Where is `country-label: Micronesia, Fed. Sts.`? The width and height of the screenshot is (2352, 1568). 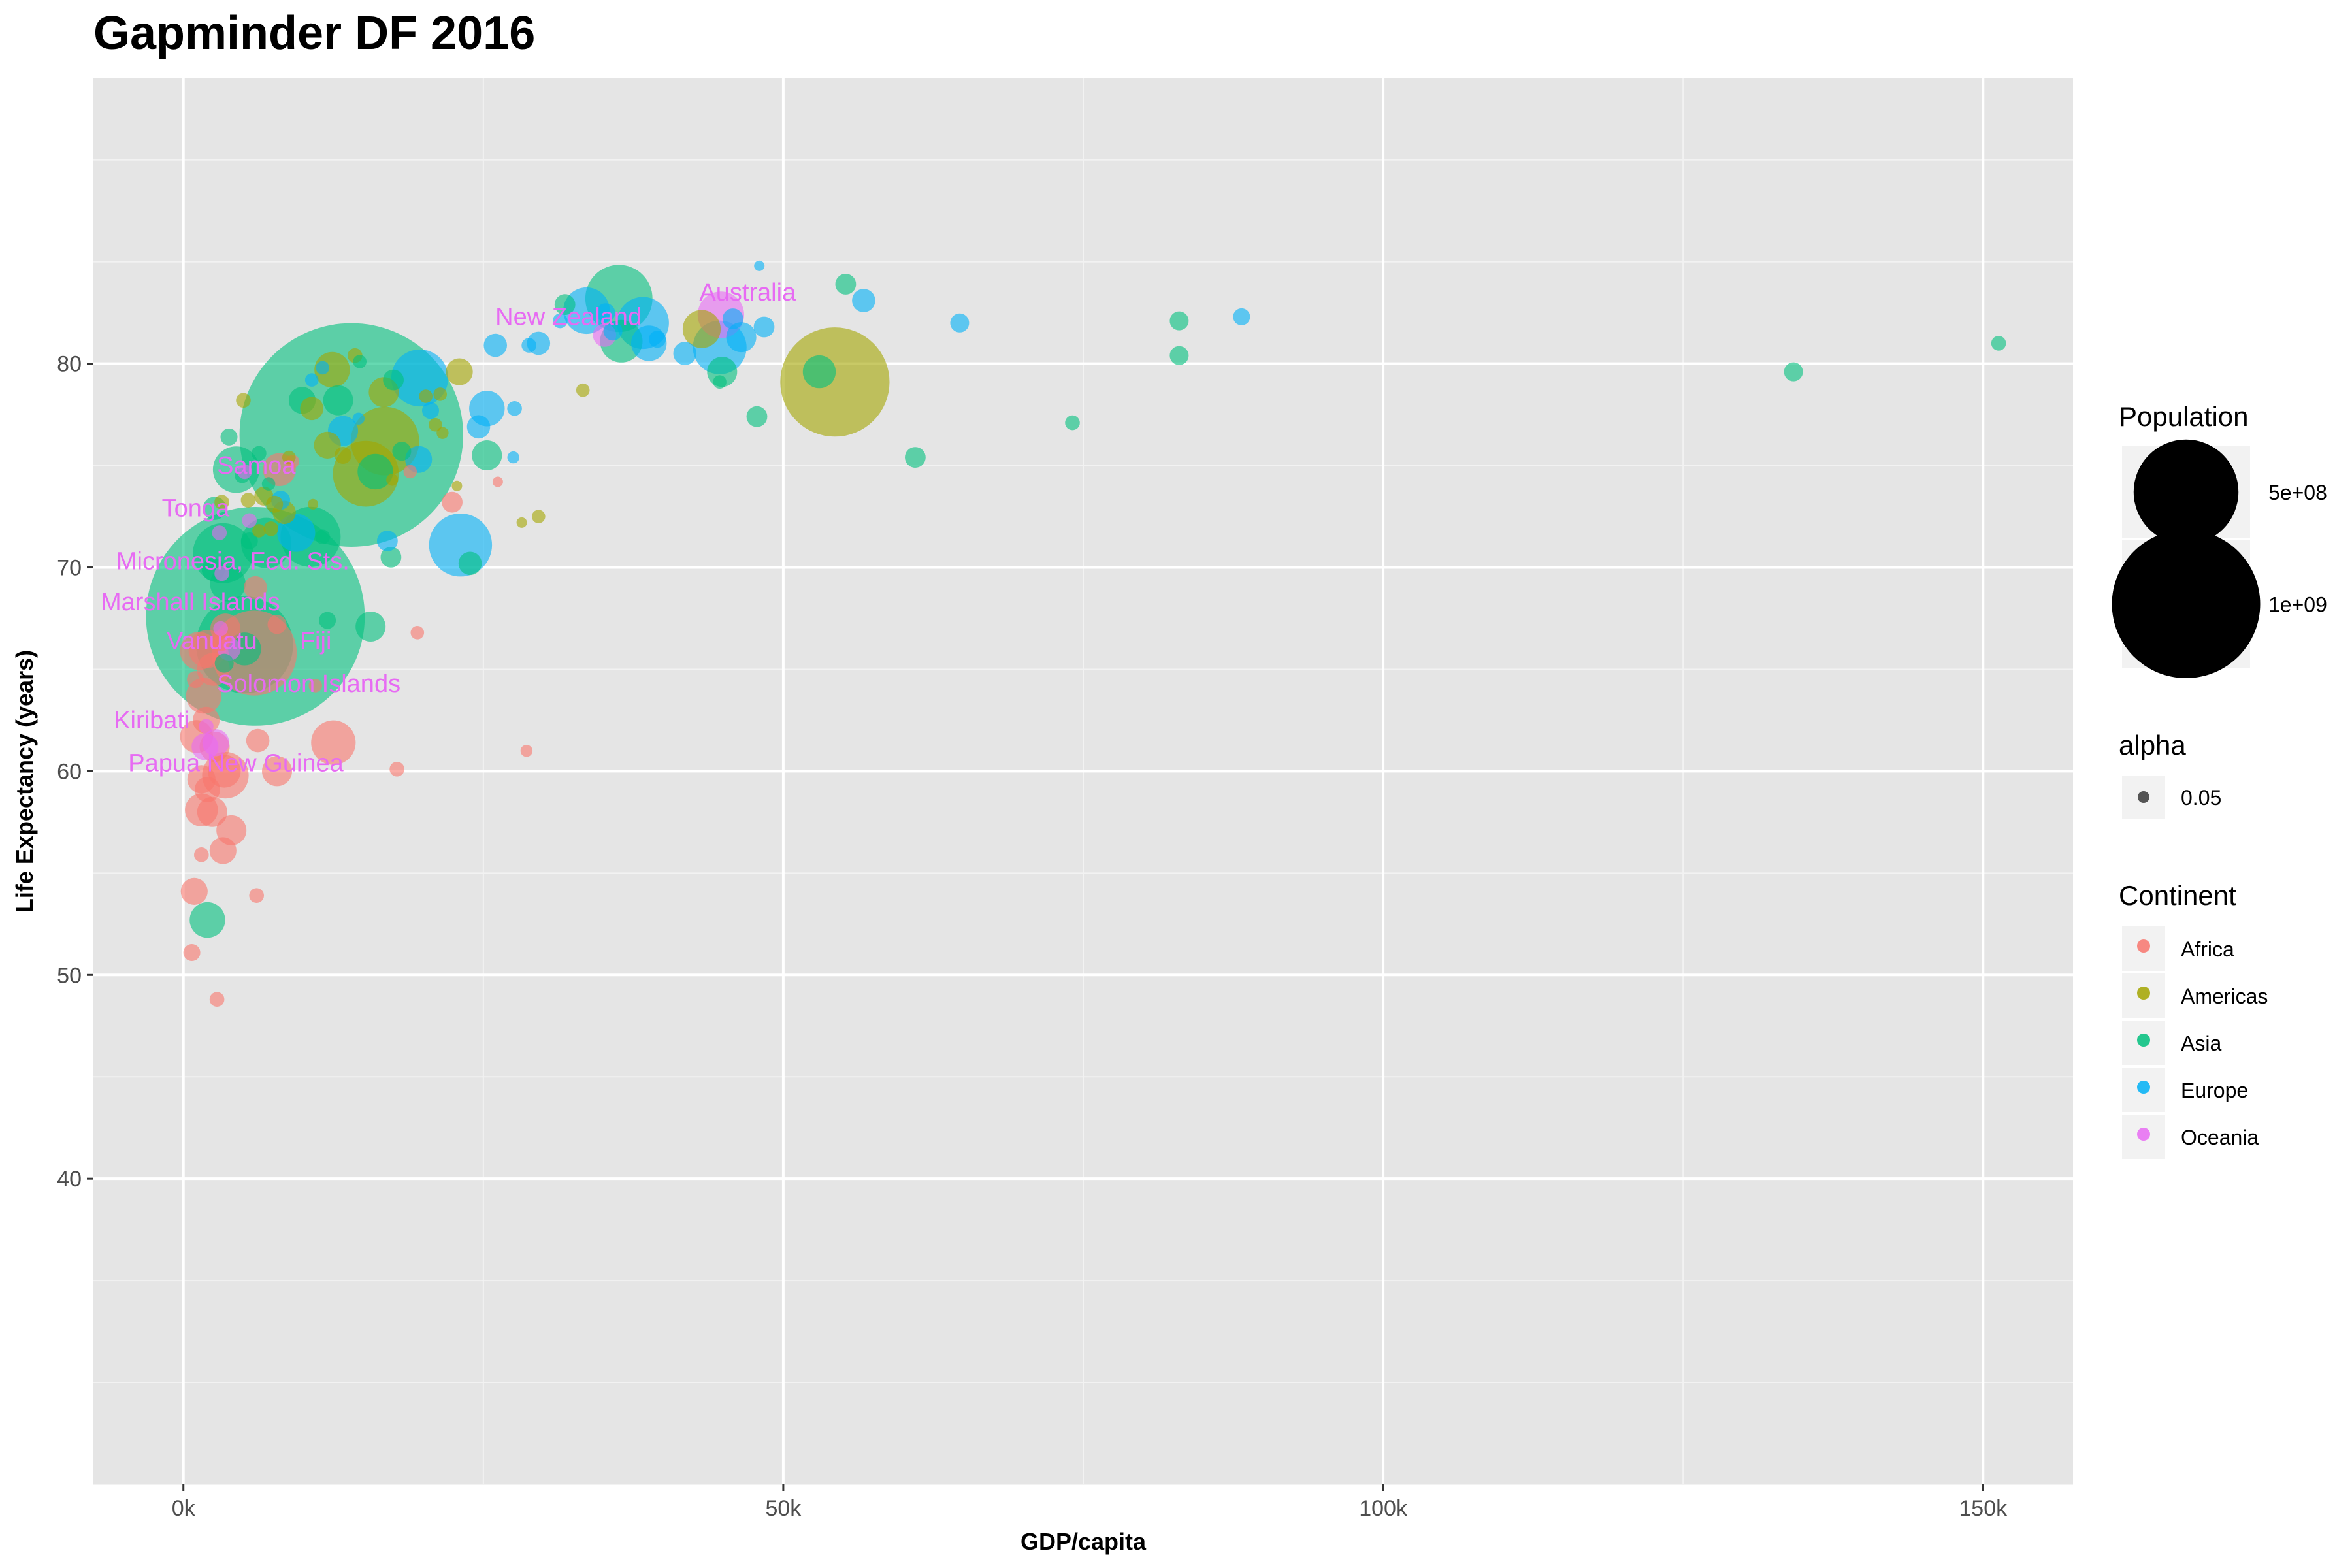 country-label: Micronesia, Fed. Sts. is located at coordinates (233, 562).